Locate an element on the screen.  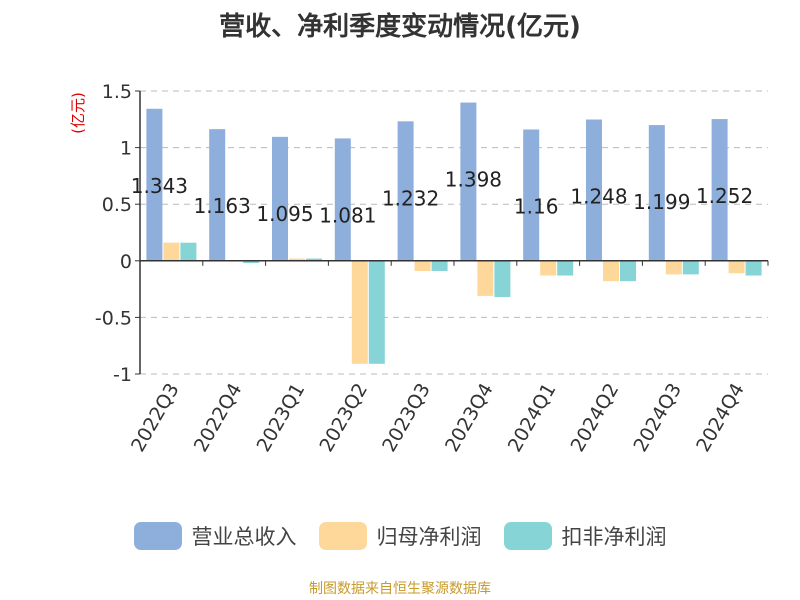
legend-label: 营业总收入 is located at coordinates (244, 537).